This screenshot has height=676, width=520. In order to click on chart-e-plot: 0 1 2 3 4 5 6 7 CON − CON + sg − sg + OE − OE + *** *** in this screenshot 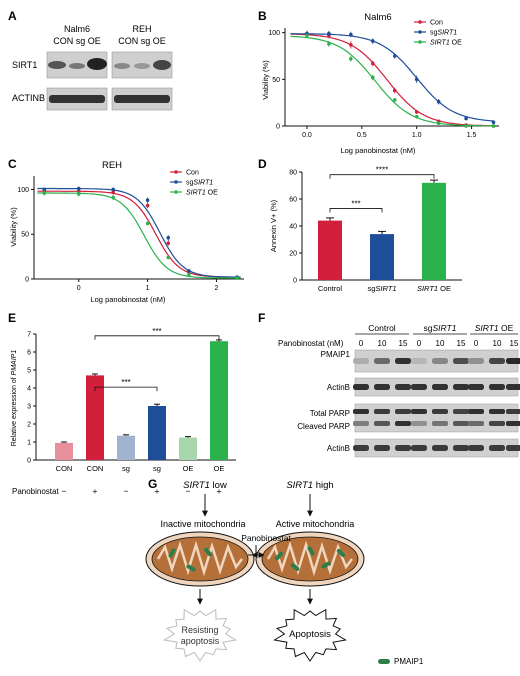, I will do `click(131, 411)`.